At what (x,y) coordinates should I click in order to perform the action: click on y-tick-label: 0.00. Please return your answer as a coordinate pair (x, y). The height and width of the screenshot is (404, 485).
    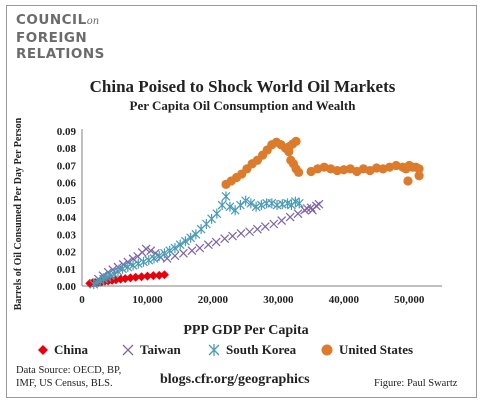
    Looking at the image, I should click on (67, 287).